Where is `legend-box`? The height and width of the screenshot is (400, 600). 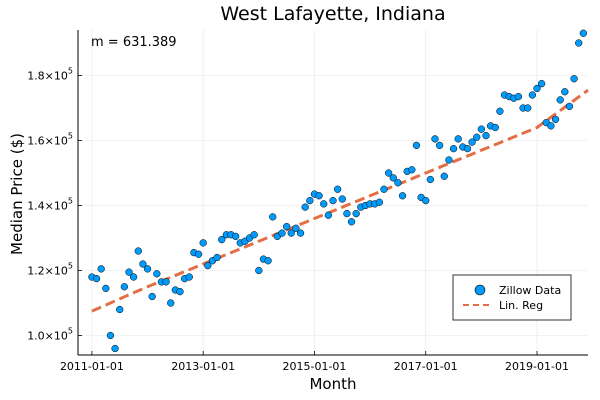 legend-box is located at coordinates (512, 297).